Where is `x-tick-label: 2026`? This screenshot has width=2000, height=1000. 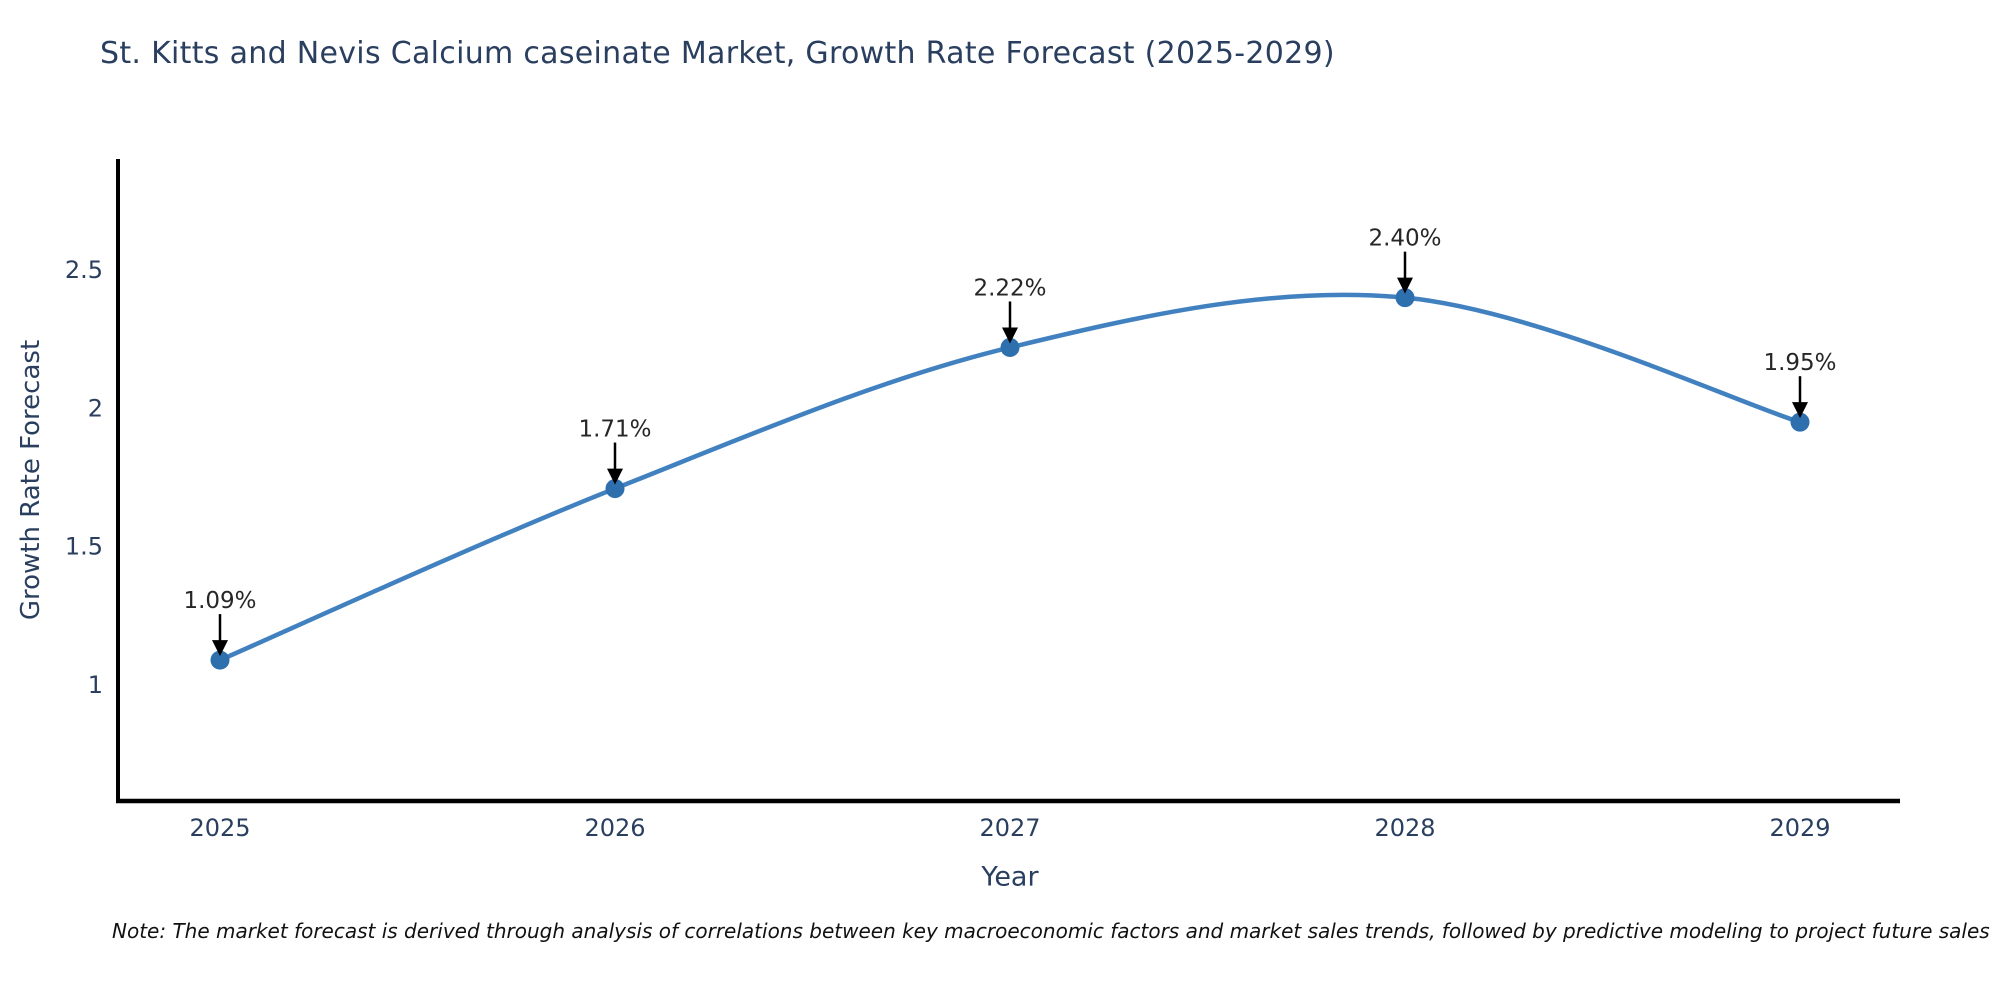
x-tick-label: 2026 is located at coordinates (614, 828).